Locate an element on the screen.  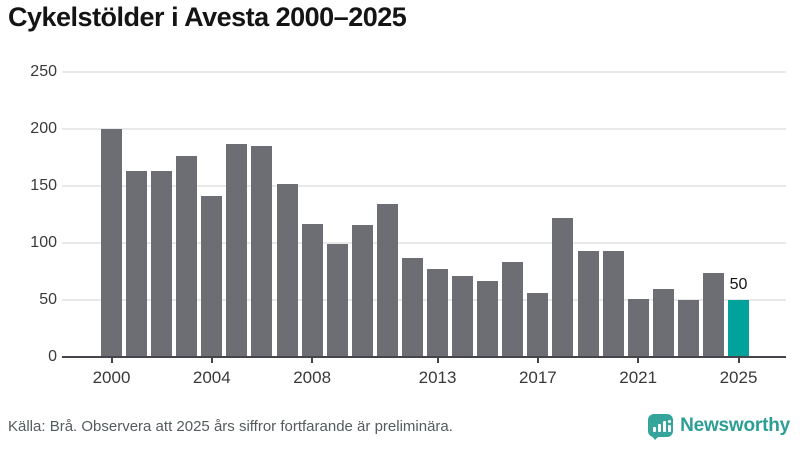
y-axis-tick-label: 250 is located at coordinates (43, 71).